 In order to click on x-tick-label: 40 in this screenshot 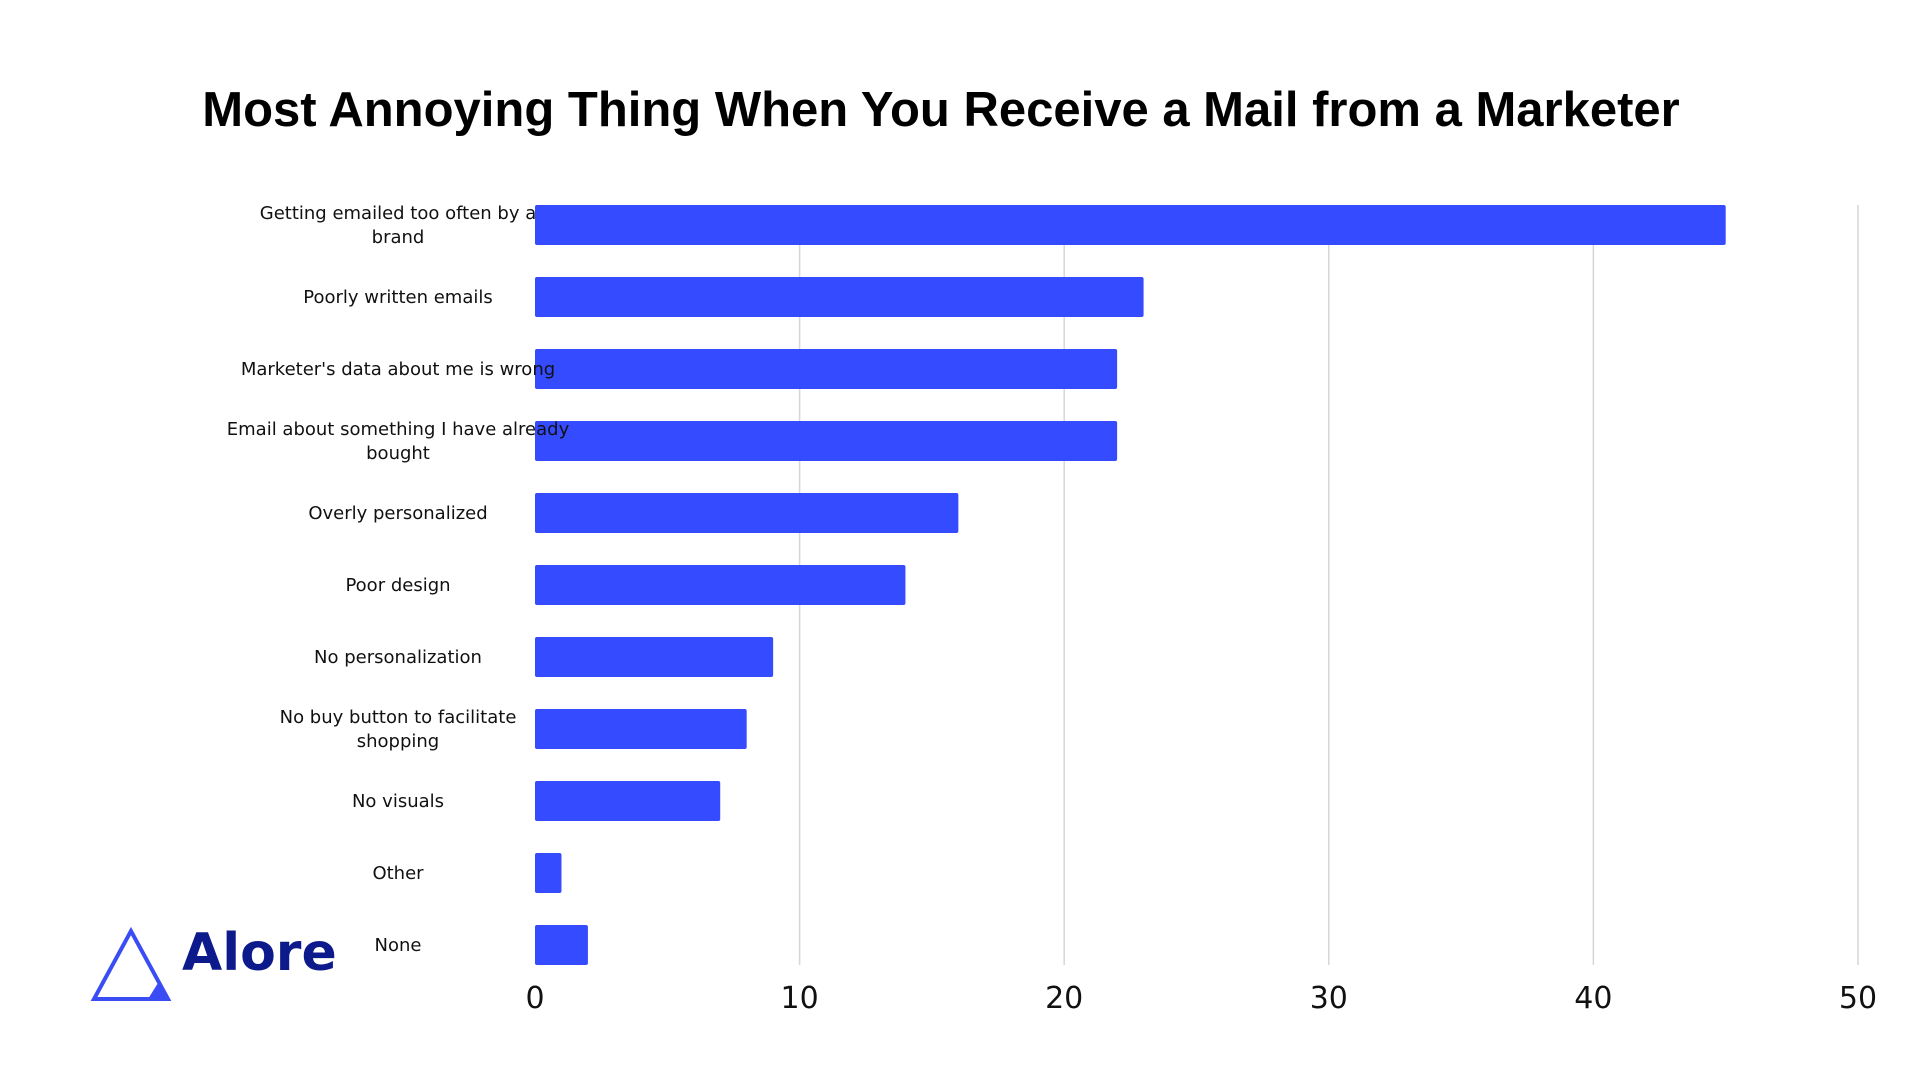, I will do `click(1593, 998)`.